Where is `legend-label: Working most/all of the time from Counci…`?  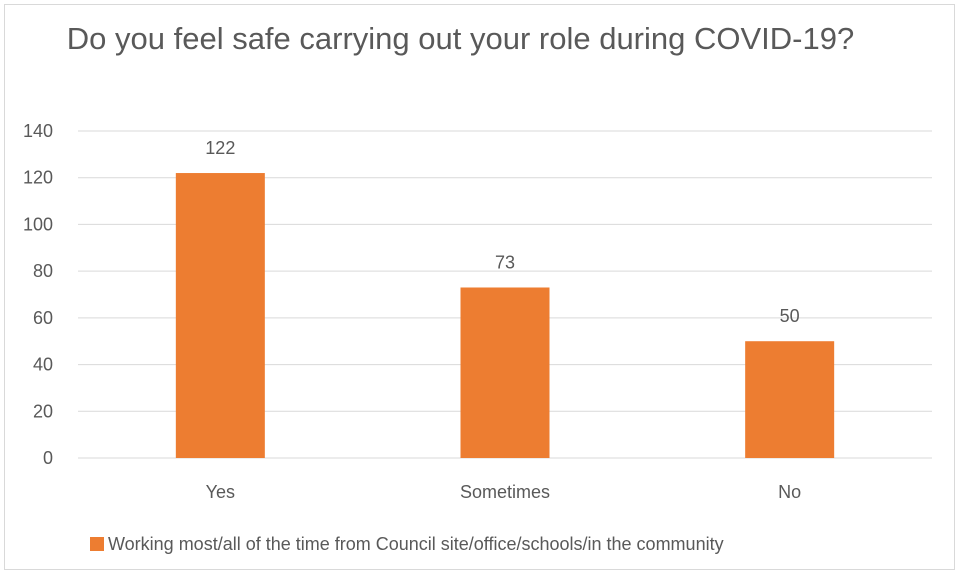
legend-label: Working most/all of the time from Counci… is located at coordinates (416, 543).